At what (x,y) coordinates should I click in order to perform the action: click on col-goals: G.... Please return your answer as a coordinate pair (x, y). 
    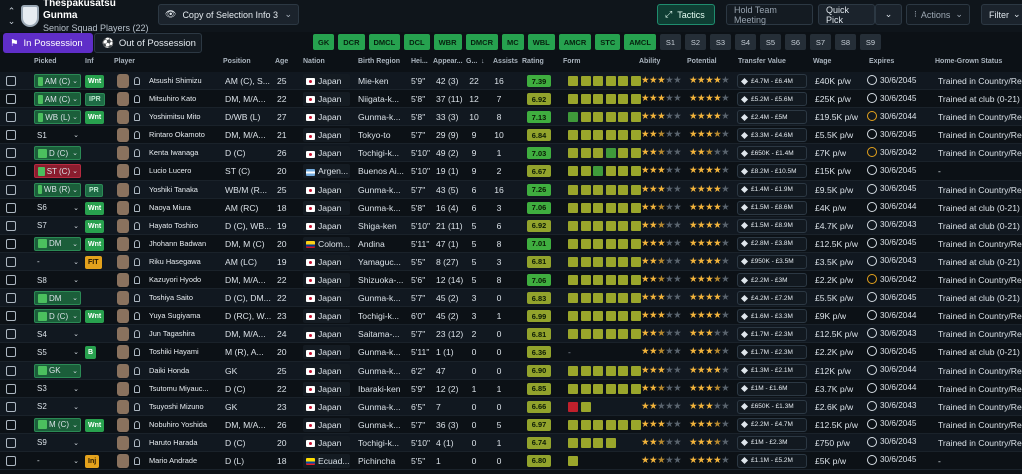
    Looking at the image, I should click on (472, 61).